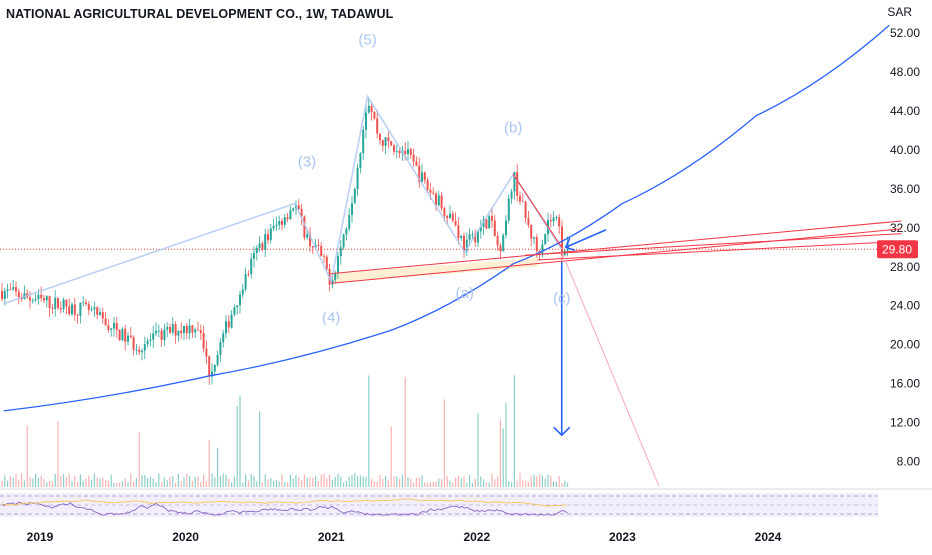  I want to click on pointer-arrow-shaft, so click(586, 239).